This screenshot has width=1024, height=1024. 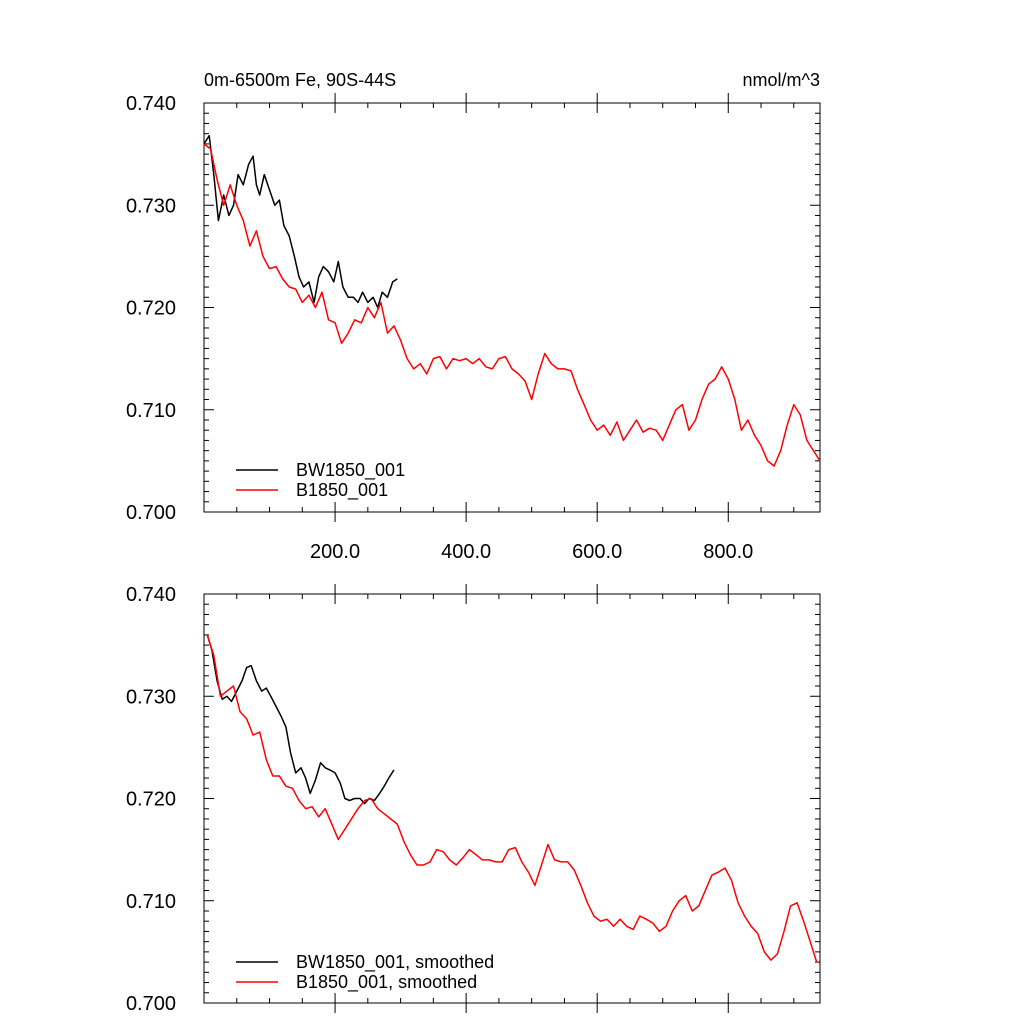 What do you see at coordinates (350, 470) in the screenshot?
I see `legend-label: BW1850_001` at bounding box center [350, 470].